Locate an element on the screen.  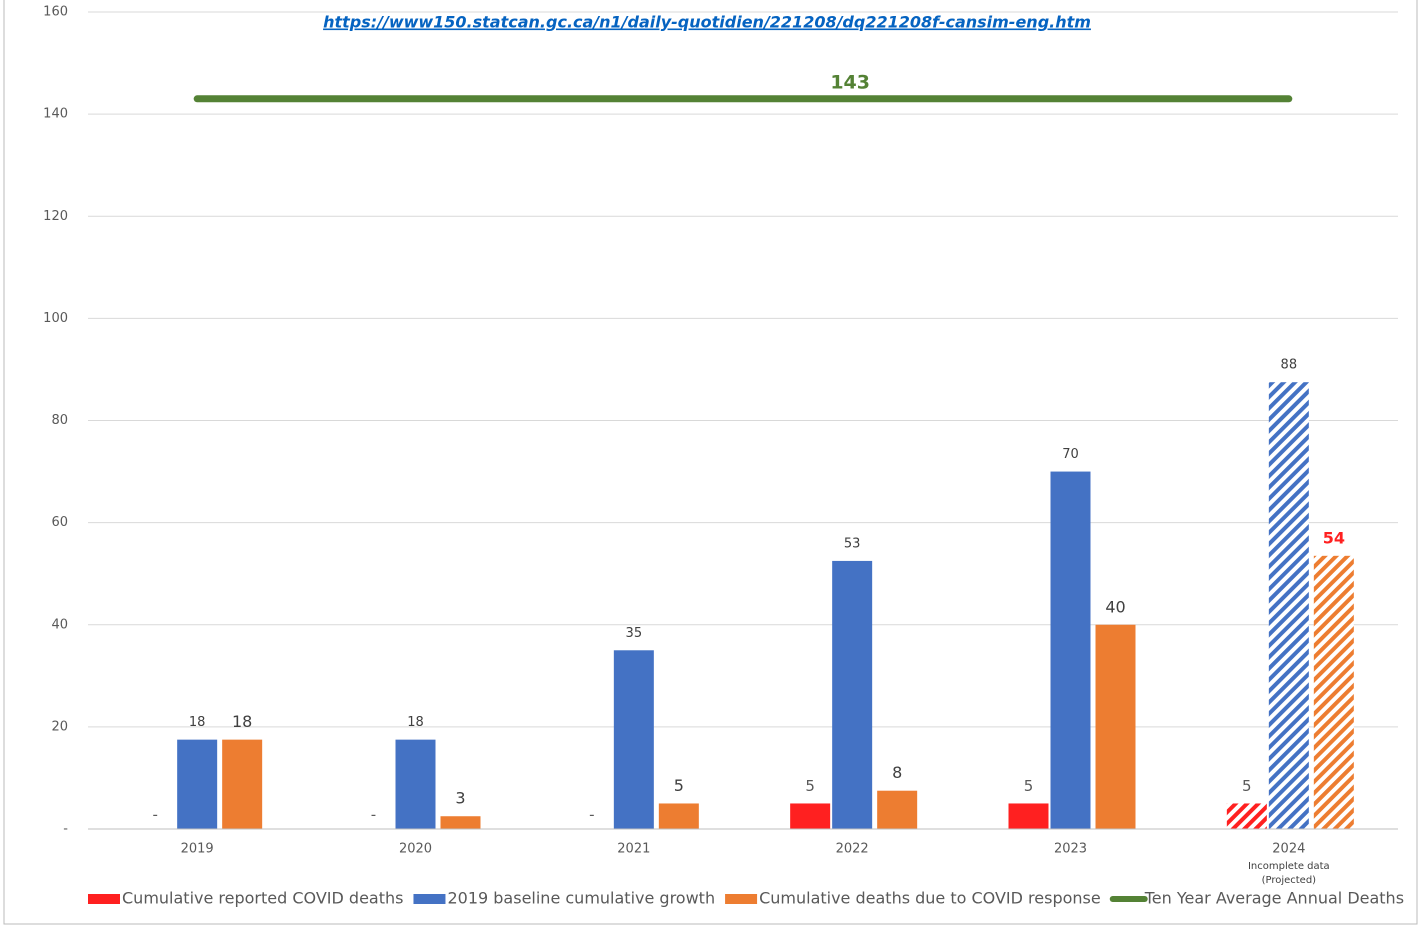
y-tick-label: - is located at coordinates (65, 829).